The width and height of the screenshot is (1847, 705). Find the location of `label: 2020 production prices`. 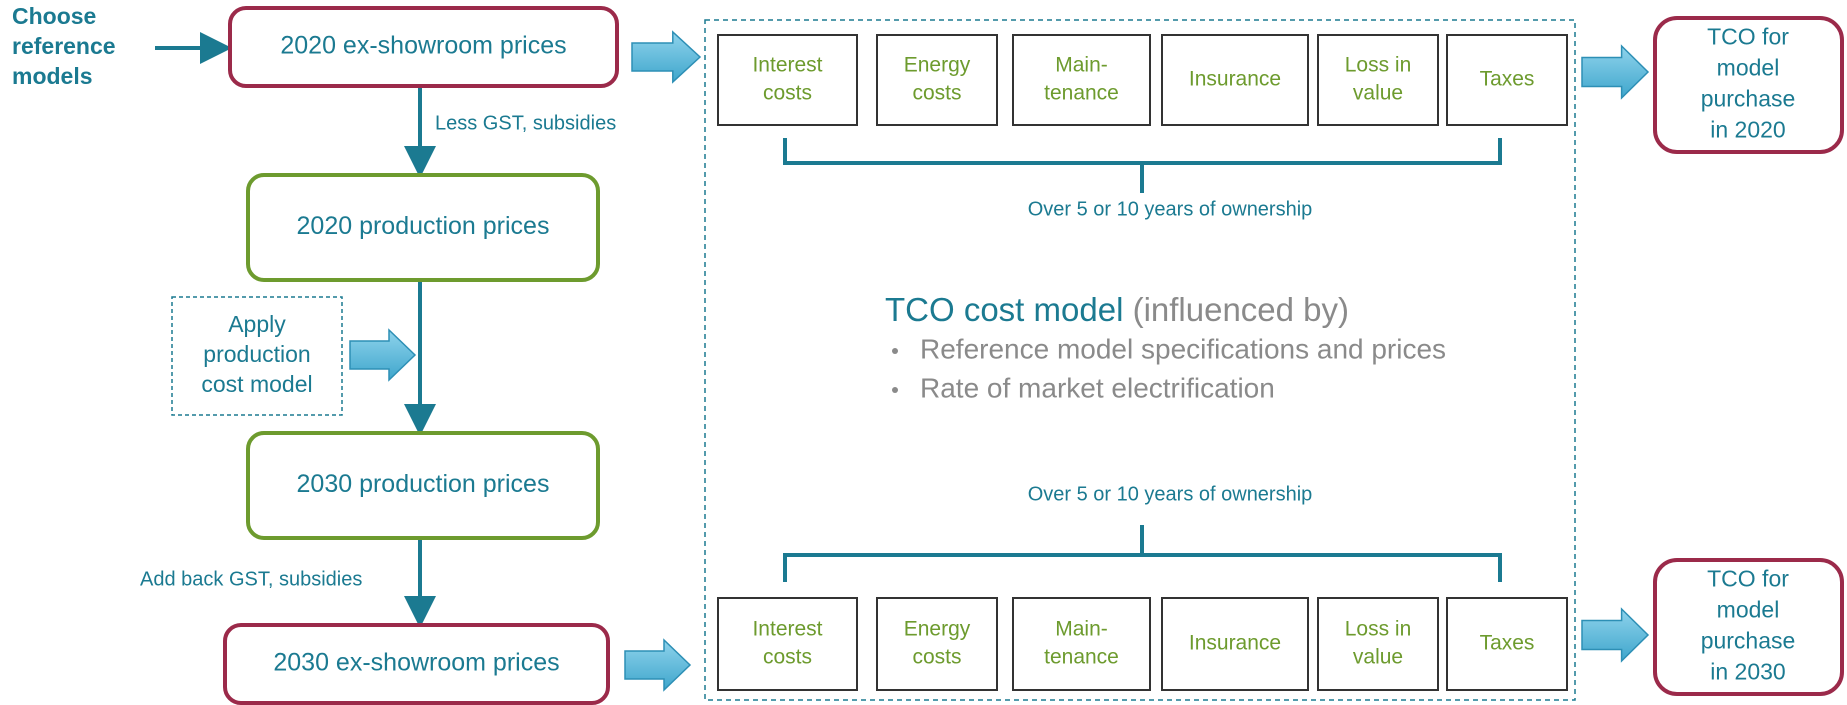

label: 2020 production prices is located at coordinates (423, 226).